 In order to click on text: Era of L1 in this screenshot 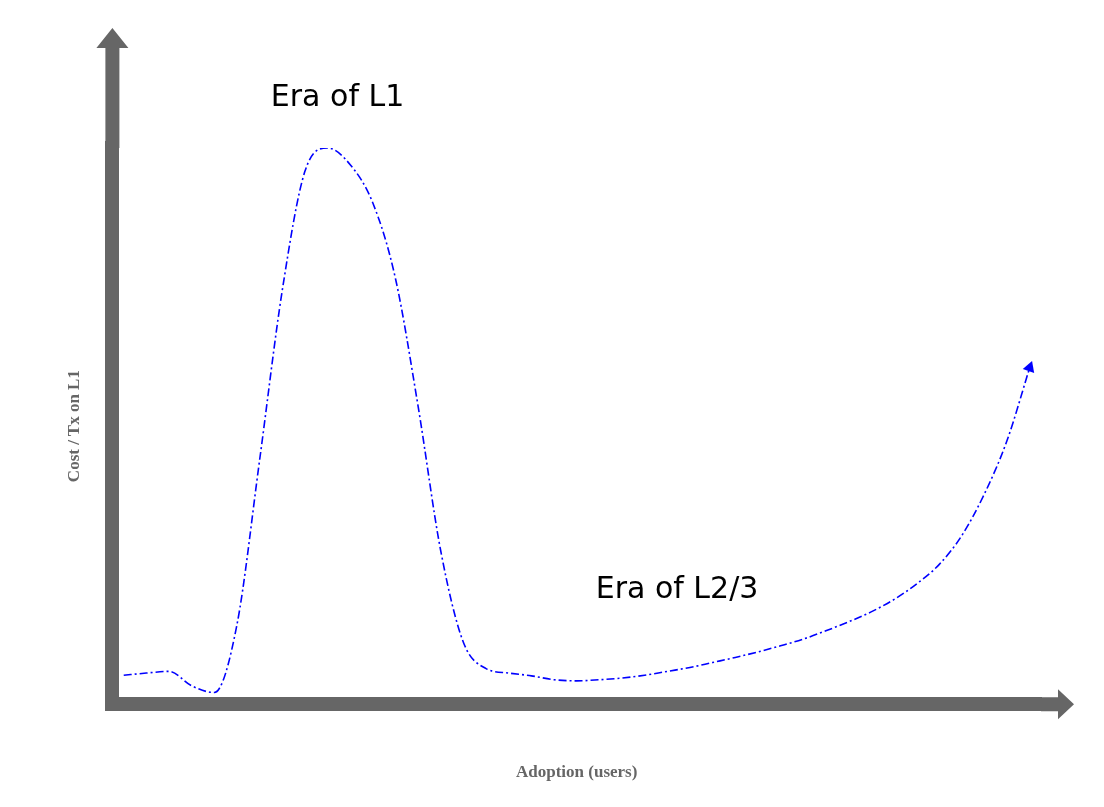, I will do `click(337, 95)`.